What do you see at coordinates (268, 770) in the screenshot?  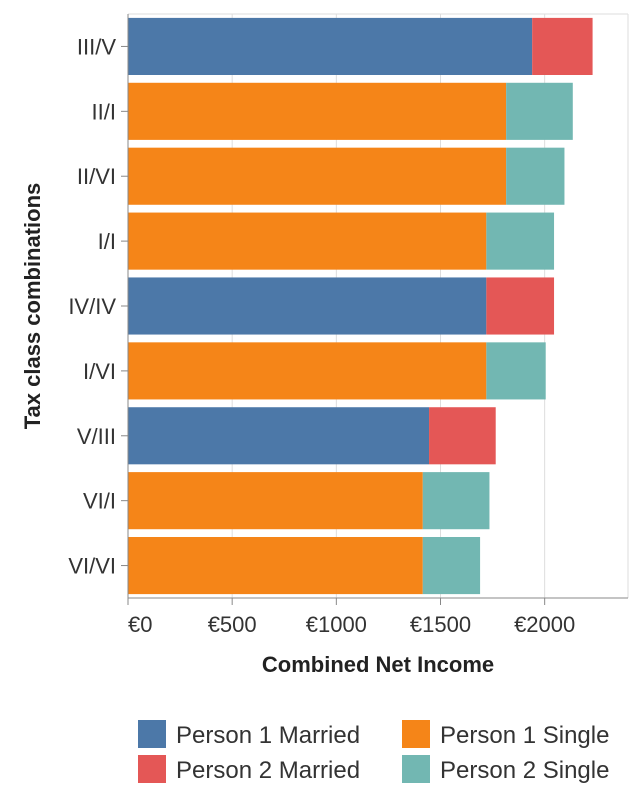 I see `legend-label-person-2-married: Person 2 Married` at bounding box center [268, 770].